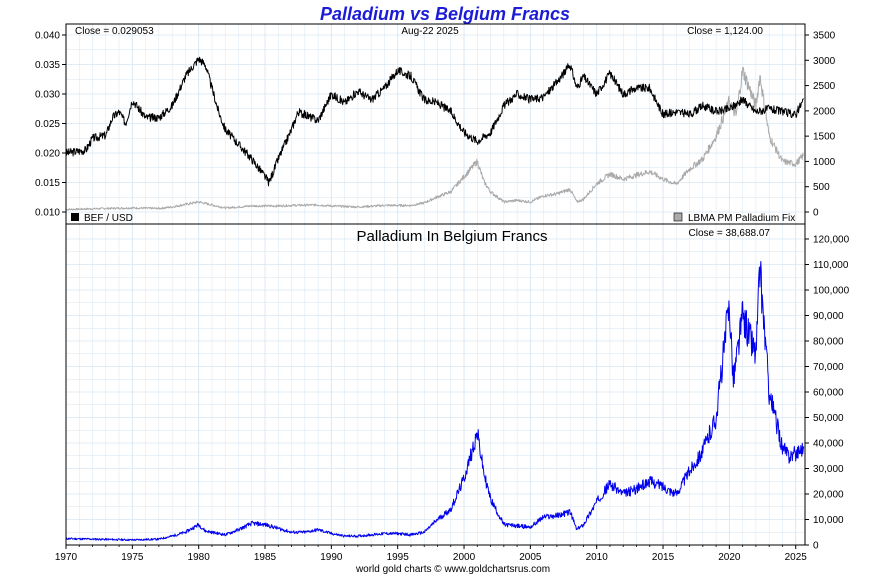  Describe the element at coordinates (828, 418) in the screenshot. I see `bottom-right-tick-label: 50,000` at that location.